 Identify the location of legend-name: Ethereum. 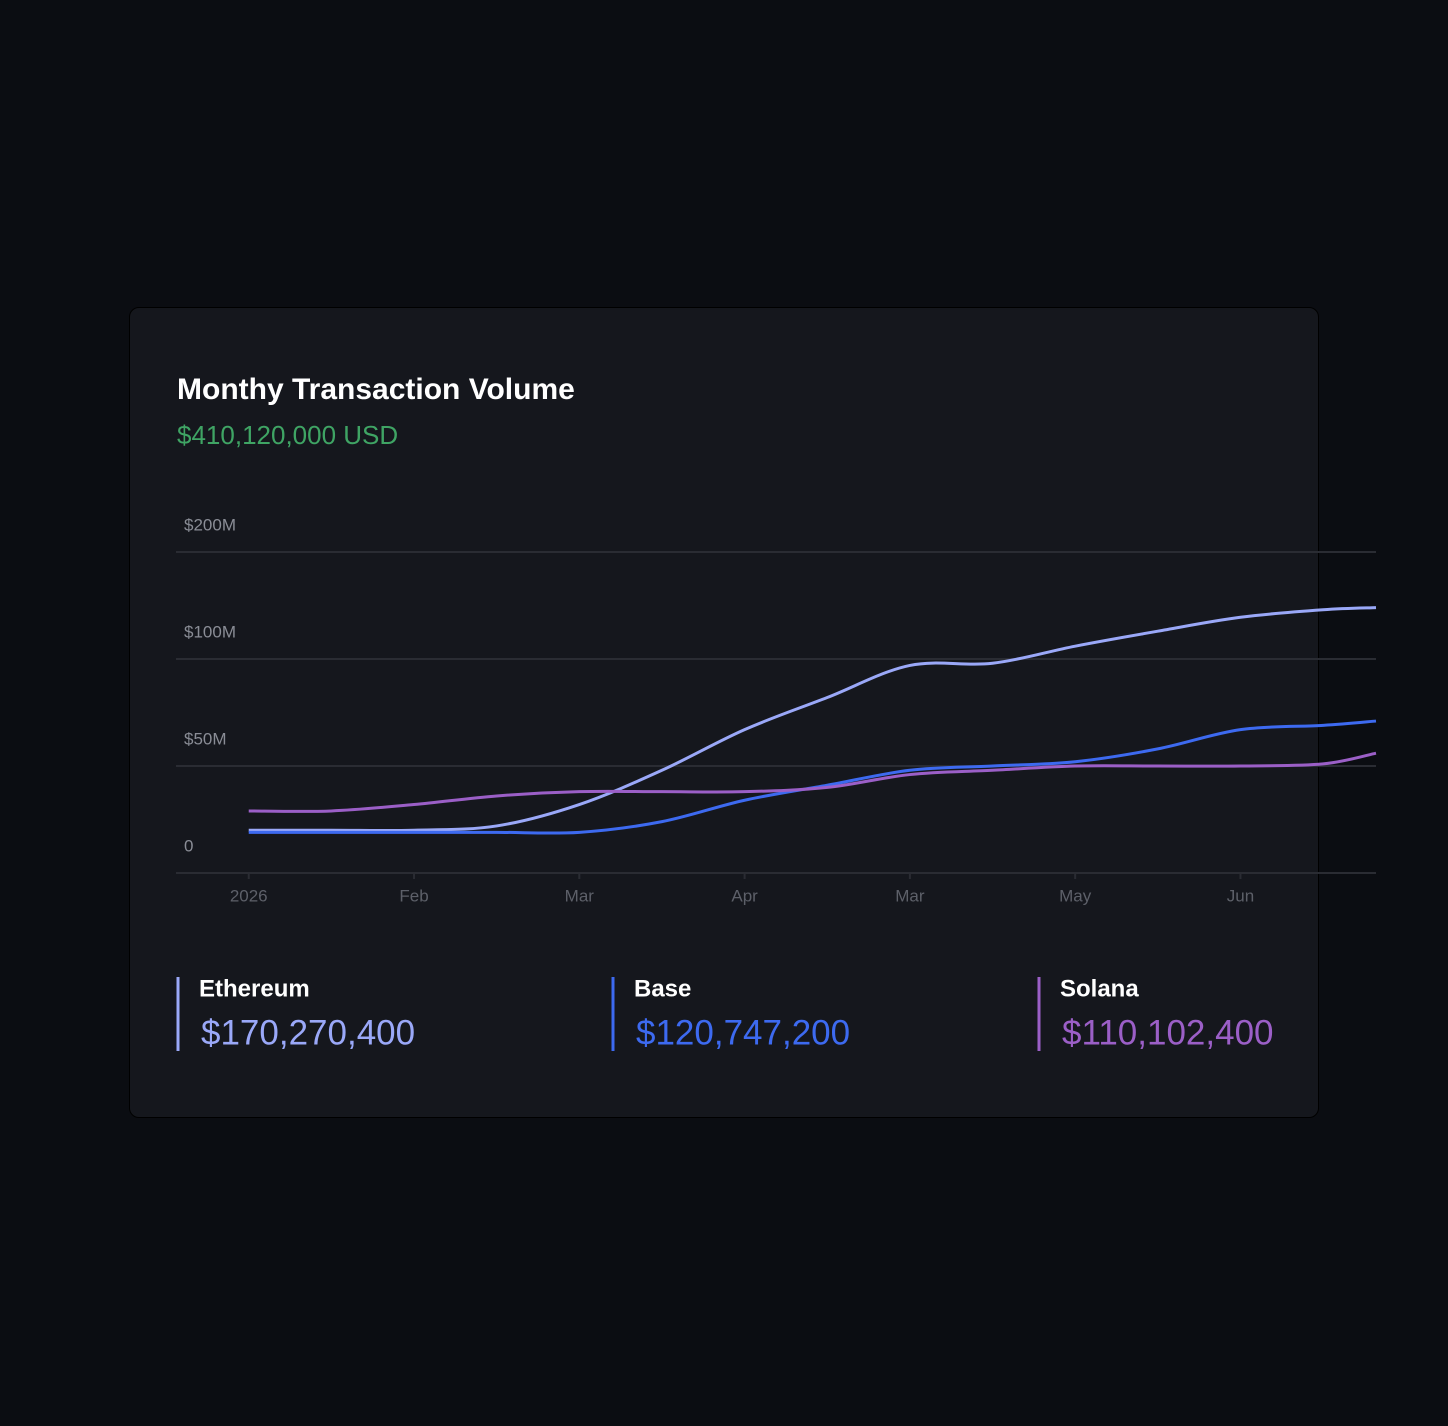
(254, 988).